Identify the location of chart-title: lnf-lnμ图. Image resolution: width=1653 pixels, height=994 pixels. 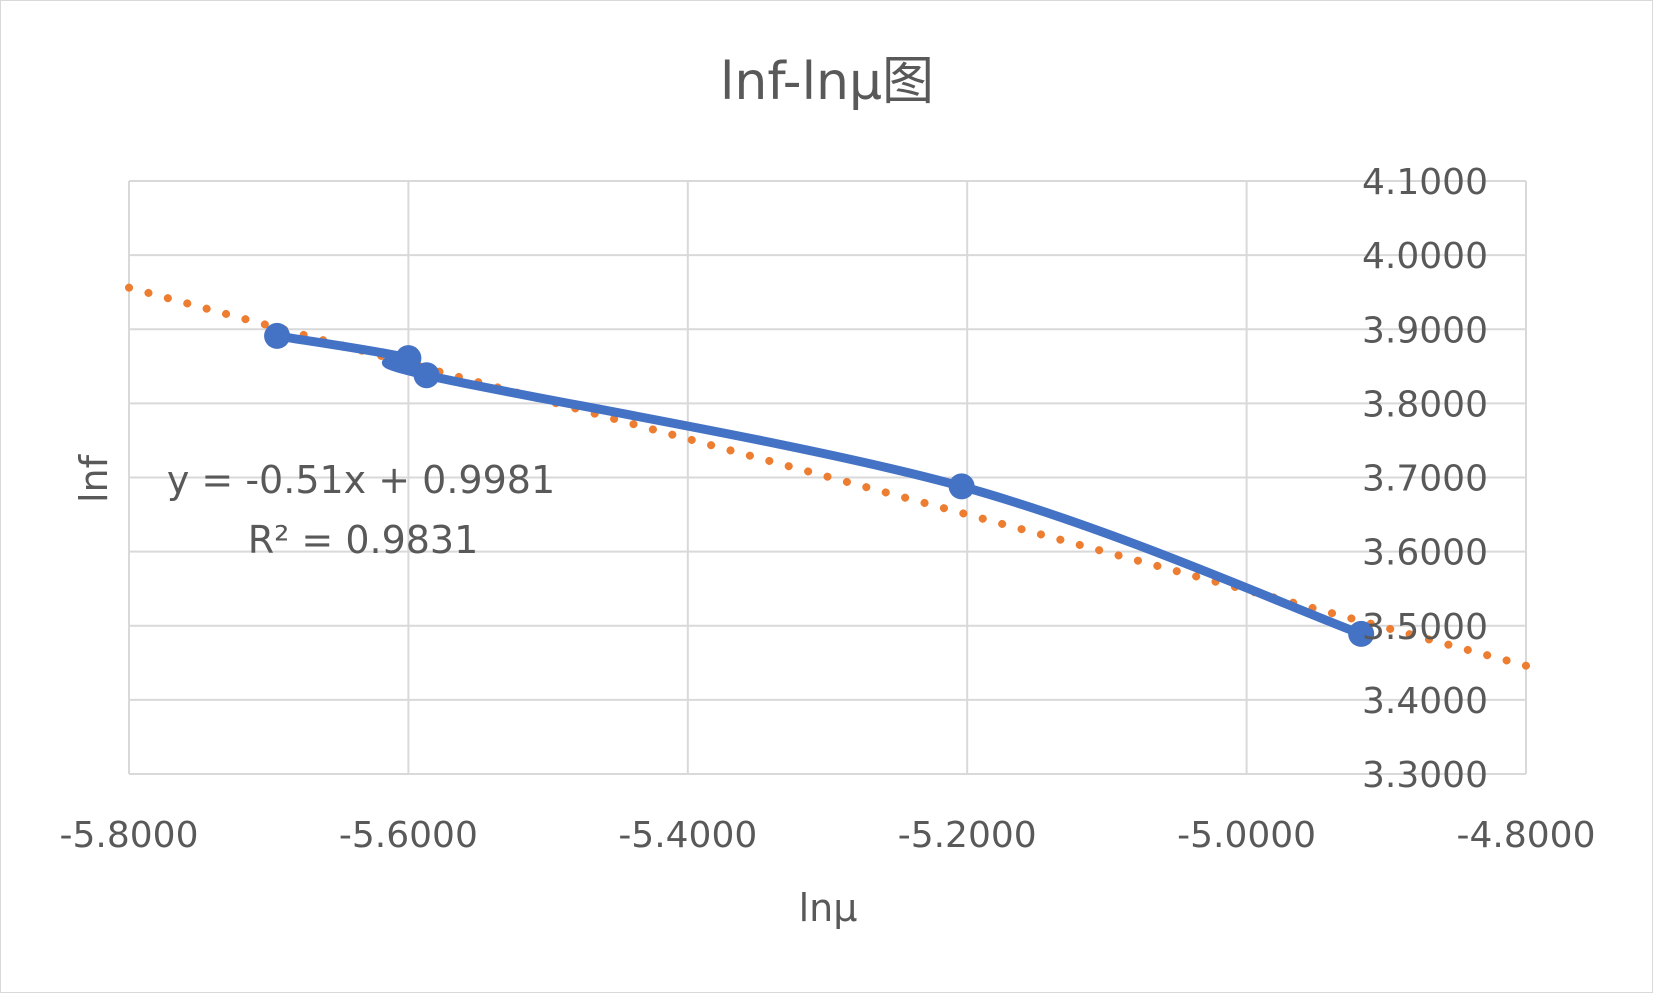
(827, 82).